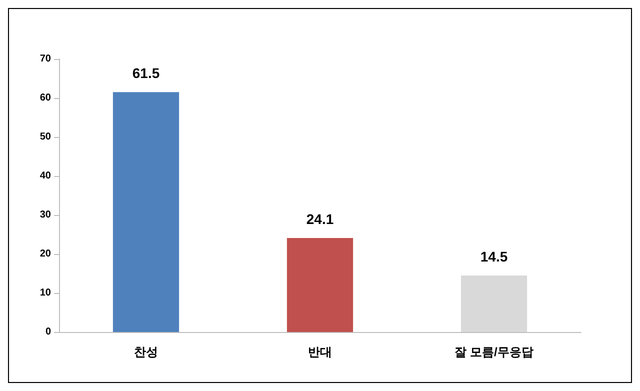 This screenshot has width=640, height=391. What do you see at coordinates (48, 332) in the screenshot?
I see `y-tick-label: 0` at bounding box center [48, 332].